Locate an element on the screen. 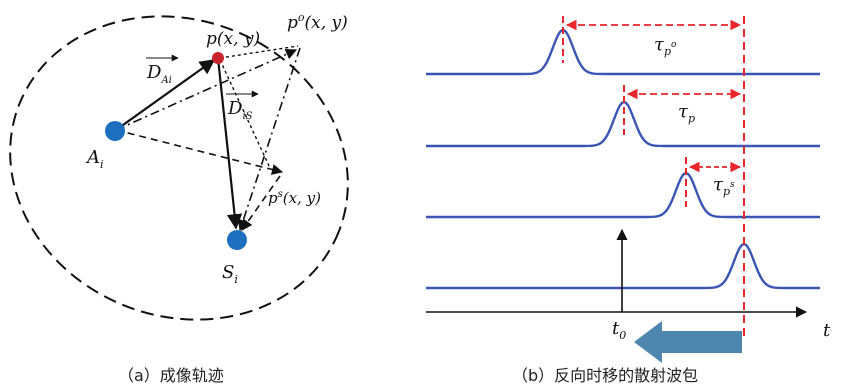 Image resolution: width=846 pixels, height=391 pixels. label-t0: t0 is located at coordinates (619, 330).